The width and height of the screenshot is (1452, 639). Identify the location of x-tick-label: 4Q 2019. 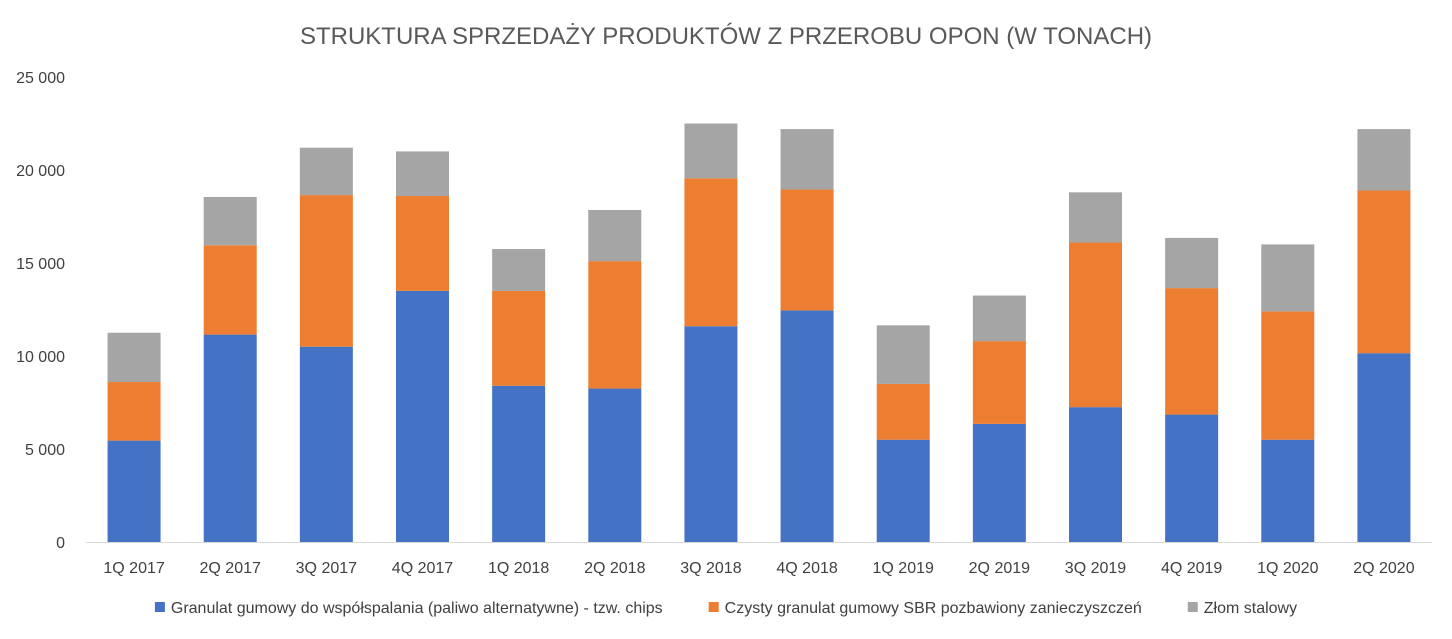
(1191, 568).